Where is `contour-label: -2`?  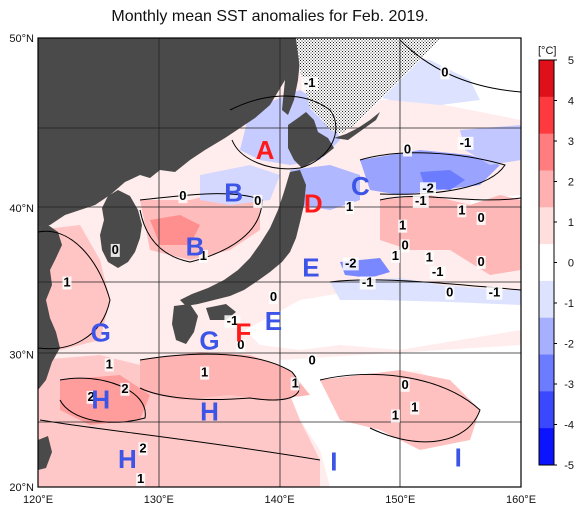 contour-label: -2 is located at coordinates (428, 187).